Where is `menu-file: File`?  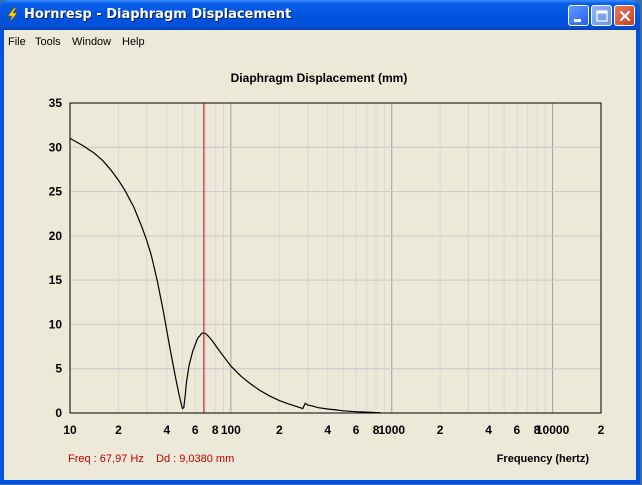
menu-file: File is located at coordinates (17, 42).